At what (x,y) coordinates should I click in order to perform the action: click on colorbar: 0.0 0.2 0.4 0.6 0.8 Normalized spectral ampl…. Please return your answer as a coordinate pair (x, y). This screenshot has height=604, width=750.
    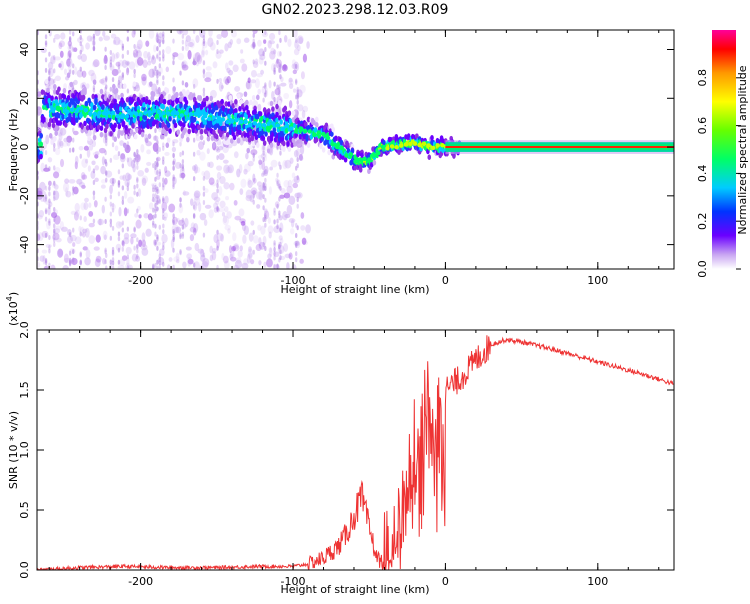
    Looking at the image, I should click on (722, 154).